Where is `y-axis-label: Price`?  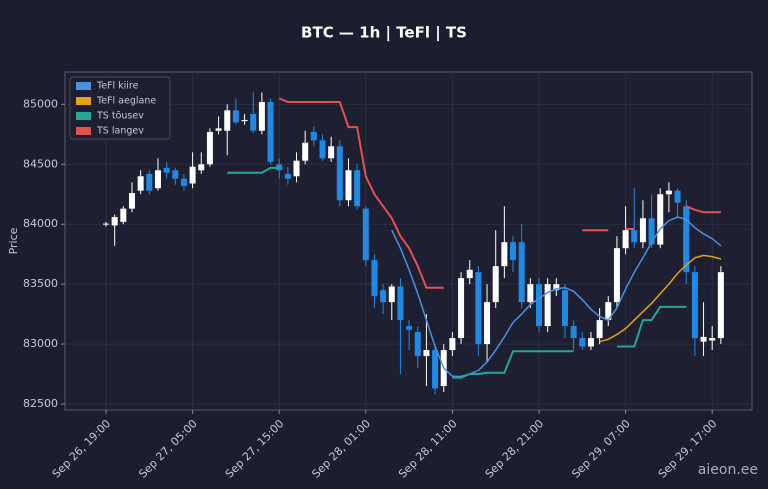 y-axis-label: Price is located at coordinates (13, 240).